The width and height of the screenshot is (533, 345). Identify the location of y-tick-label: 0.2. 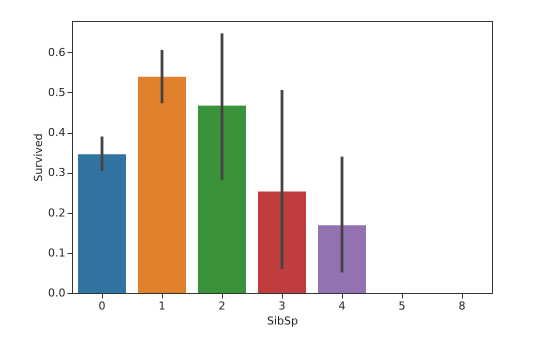
(57, 213).